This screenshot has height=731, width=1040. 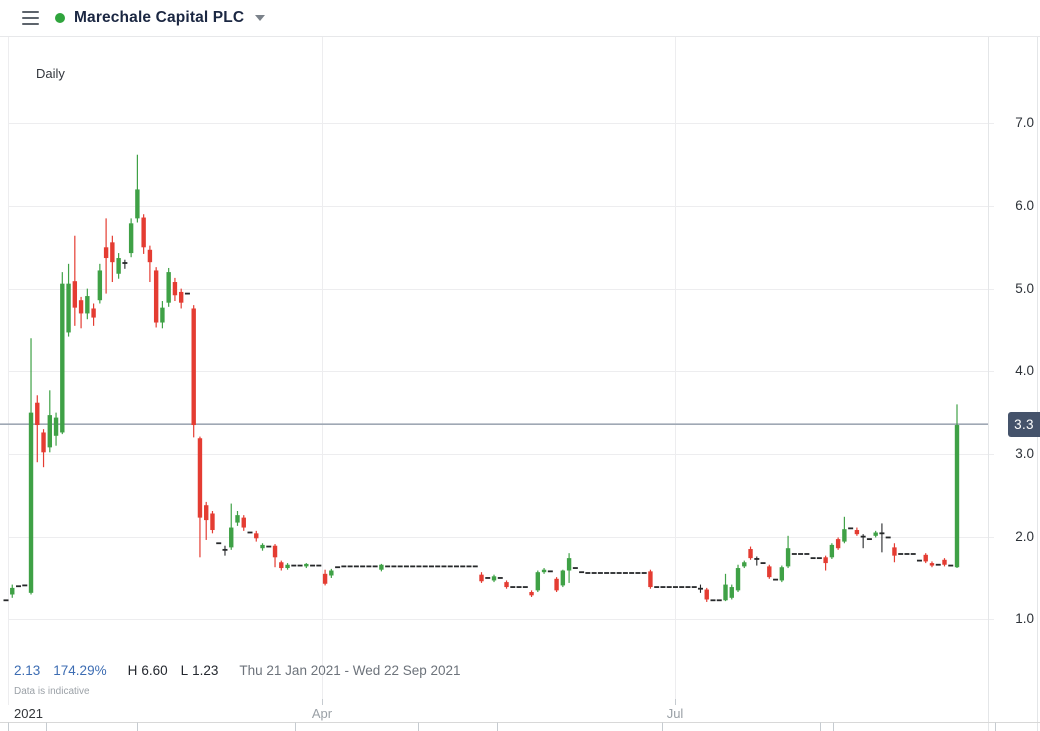 What do you see at coordinates (60, 18) in the screenshot?
I see `market-status-dot-icon` at bounding box center [60, 18].